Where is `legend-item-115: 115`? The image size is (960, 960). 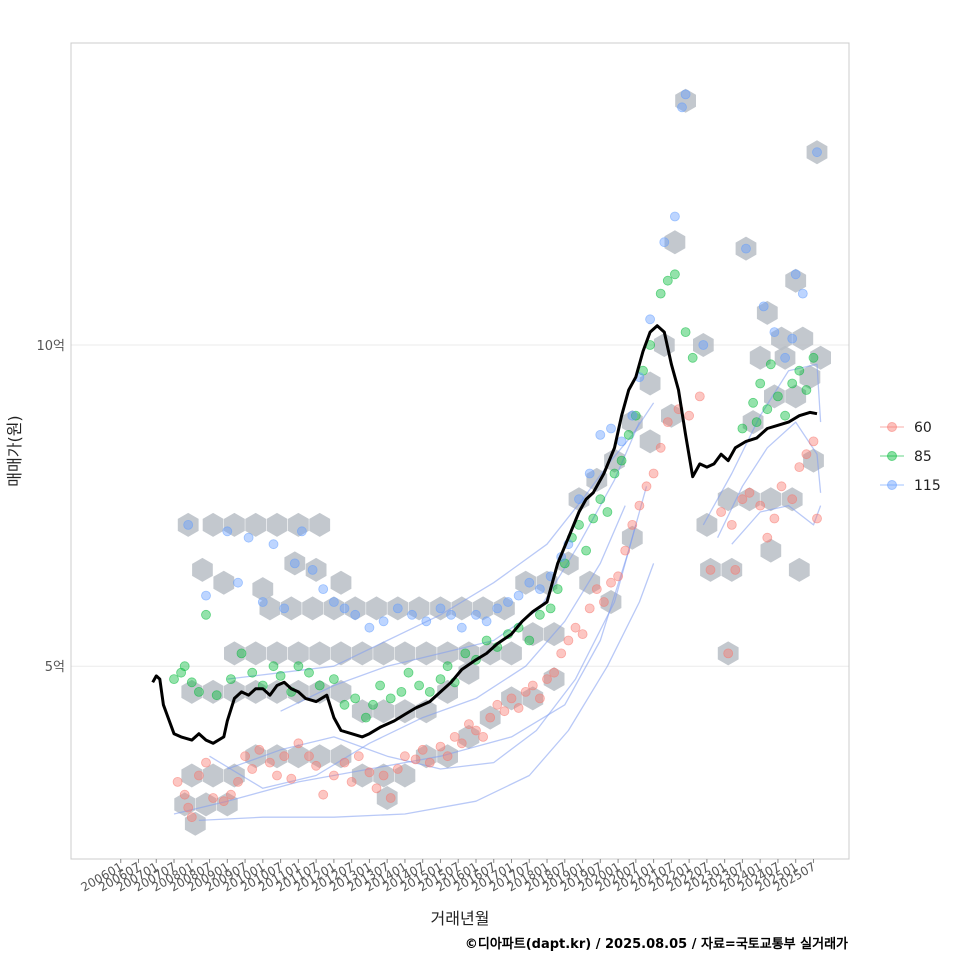
legend-item-115: 115 is located at coordinates (910, 486).